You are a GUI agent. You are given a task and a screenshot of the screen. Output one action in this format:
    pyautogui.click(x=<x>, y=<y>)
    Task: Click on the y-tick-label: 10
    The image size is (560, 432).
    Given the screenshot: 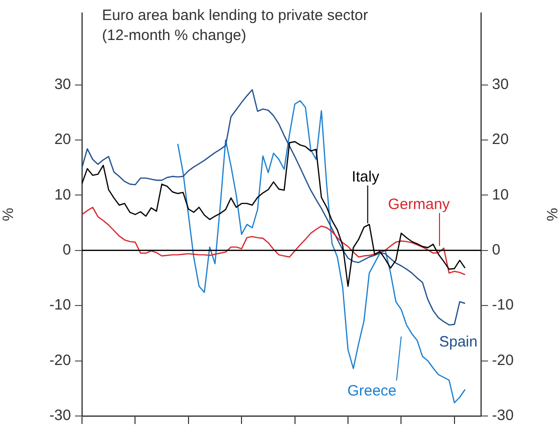 What is the action you would take?
    pyautogui.click(x=62, y=195)
    